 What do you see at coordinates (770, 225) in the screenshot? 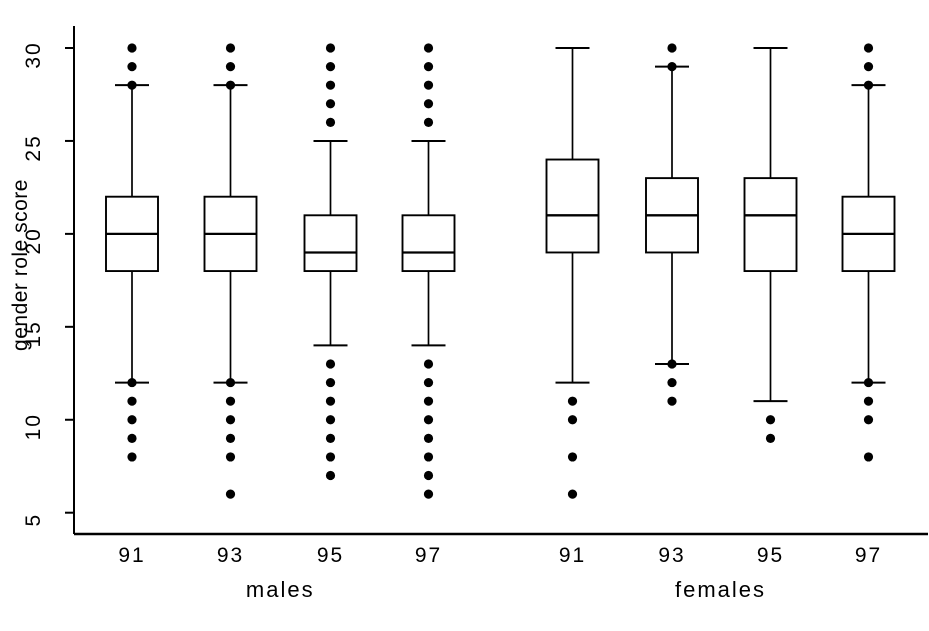
I see `box-females-95-iqr` at bounding box center [770, 225].